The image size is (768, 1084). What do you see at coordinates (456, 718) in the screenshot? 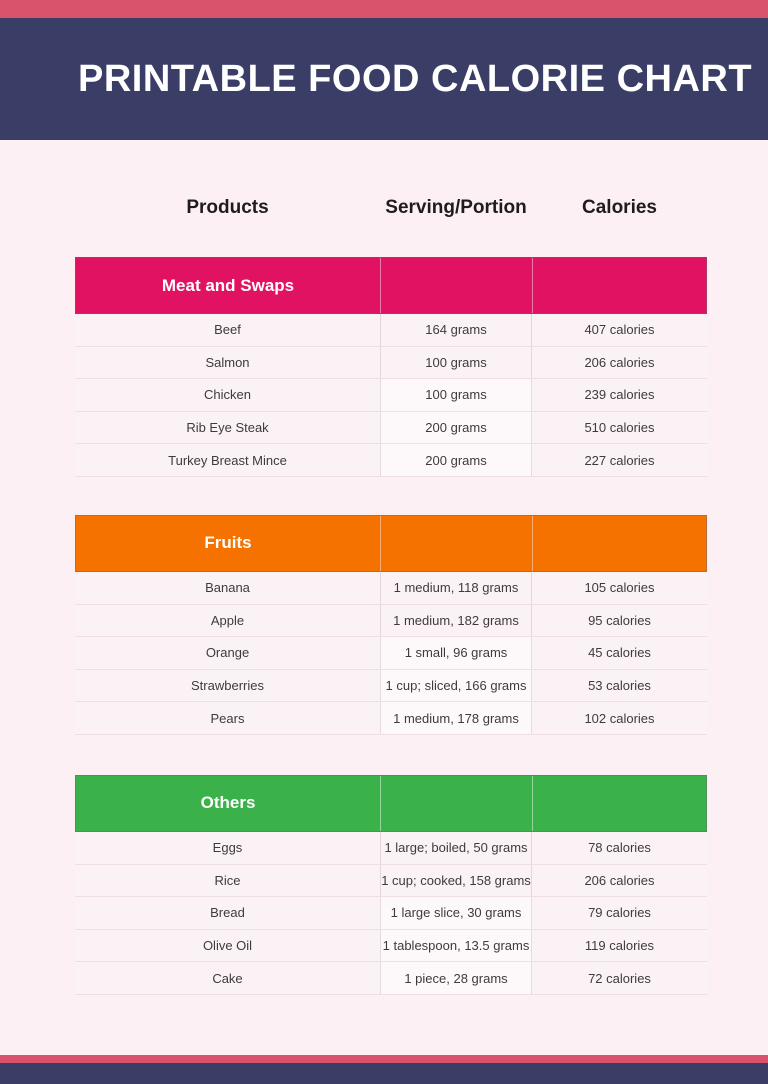
I see `cell-serving: 1 medium, 178 grams` at bounding box center [456, 718].